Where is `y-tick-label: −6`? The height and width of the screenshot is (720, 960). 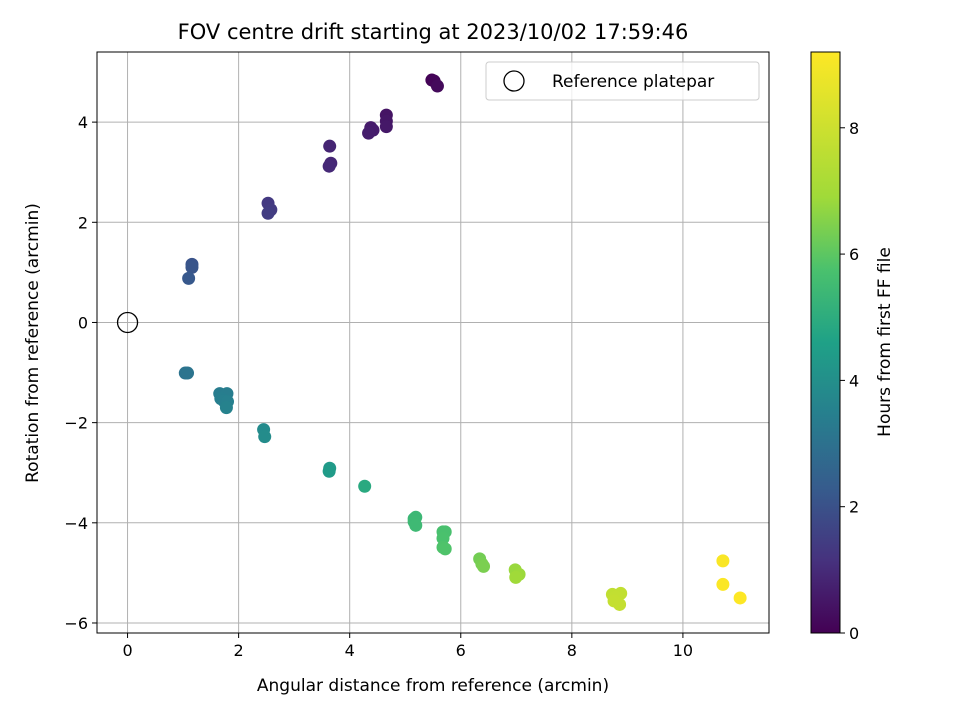 y-tick-label: −6 is located at coordinates (76, 623).